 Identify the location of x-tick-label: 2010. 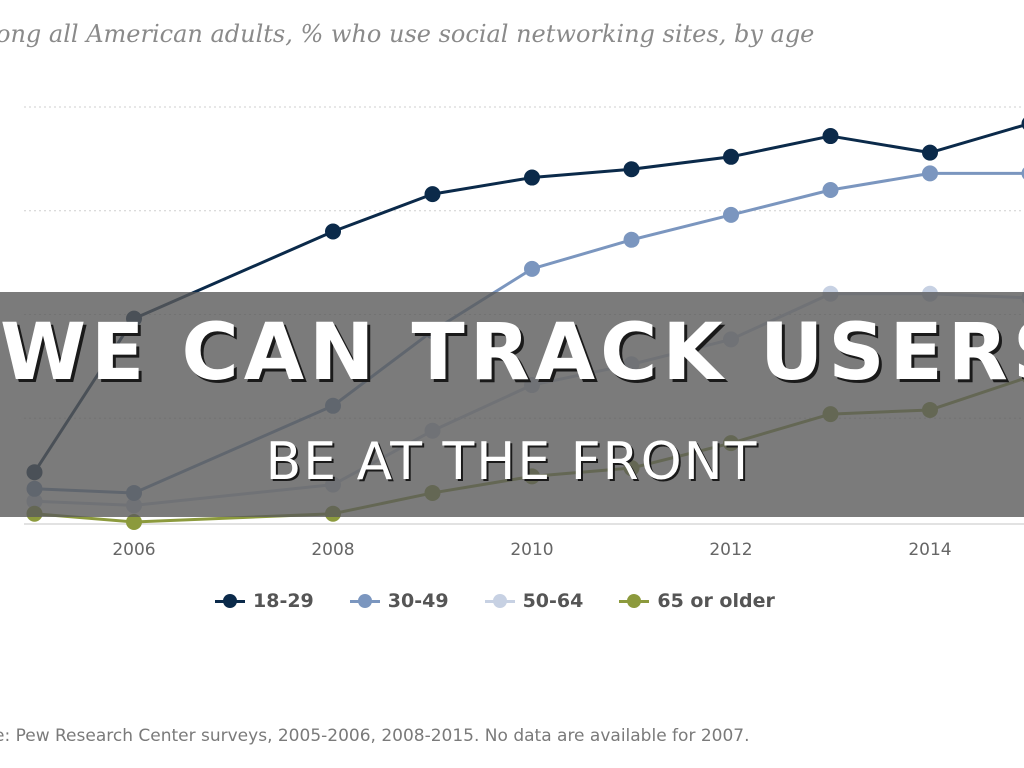
(531, 550).